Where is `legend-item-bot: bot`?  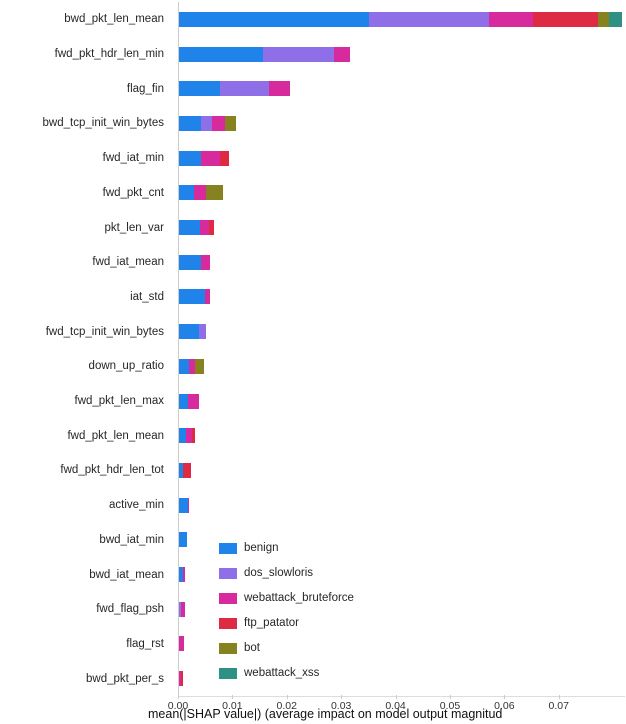
legend-item-bot: bot is located at coordinates (286, 648).